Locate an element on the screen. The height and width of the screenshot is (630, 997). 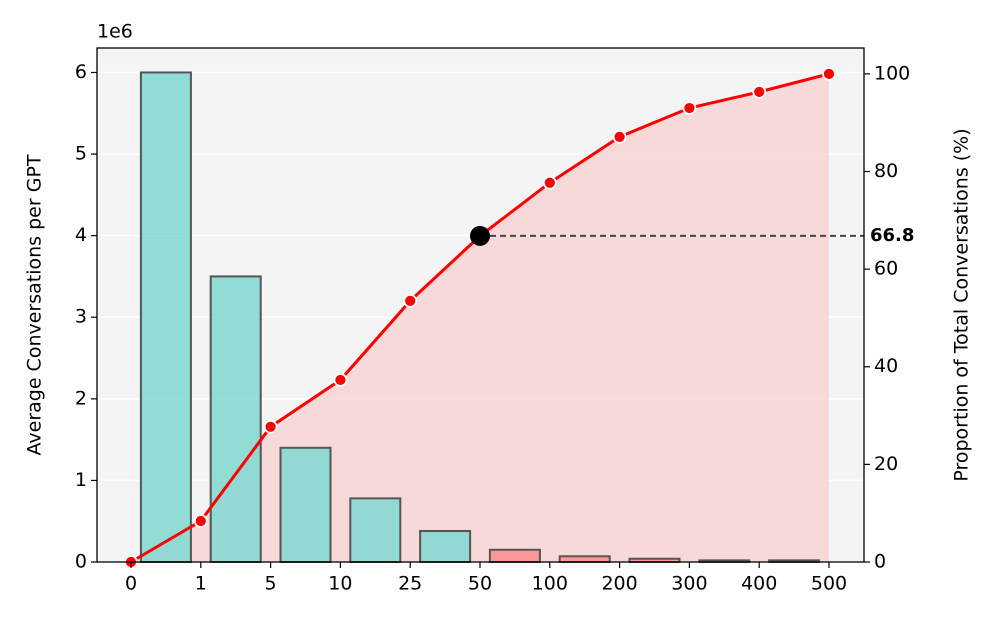
y-tick-label: 5 is located at coordinates (81, 154).